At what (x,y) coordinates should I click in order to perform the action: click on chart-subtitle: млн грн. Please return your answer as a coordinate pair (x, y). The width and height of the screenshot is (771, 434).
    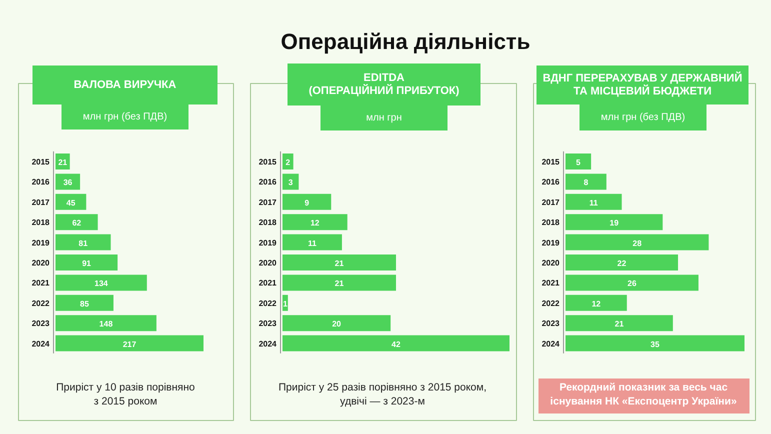
    Looking at the image, I should click on (384, 118).